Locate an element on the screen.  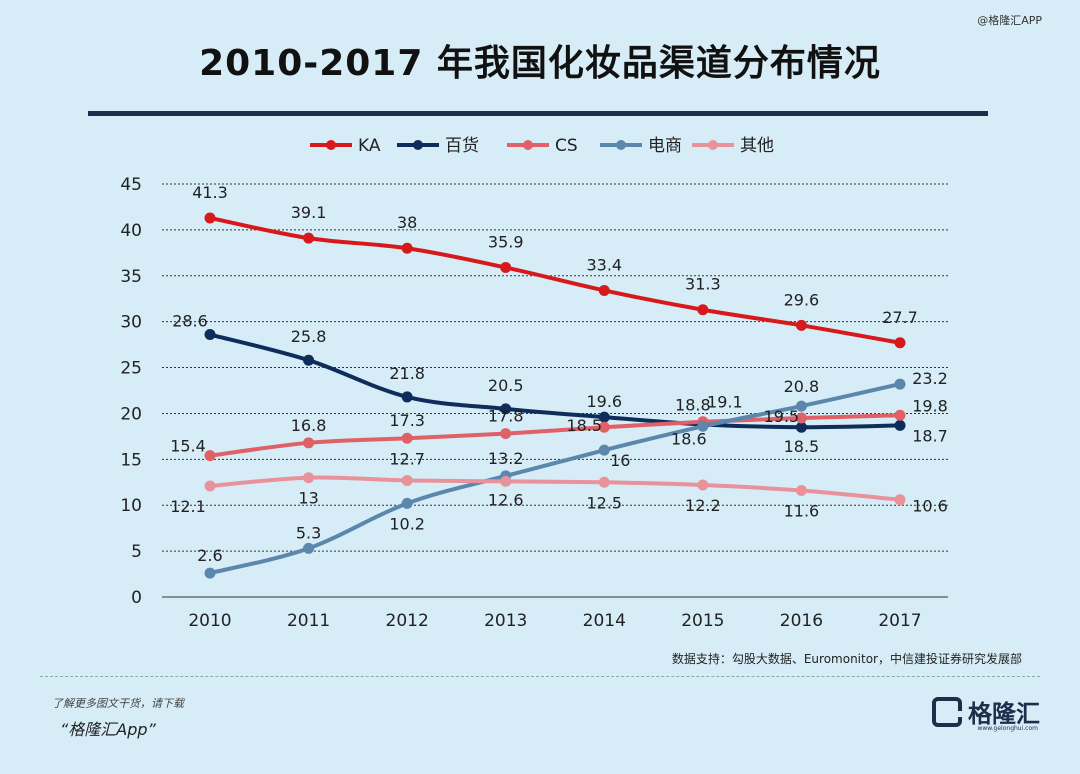
data-label: 27.7 is located at coordinates (900, 317).